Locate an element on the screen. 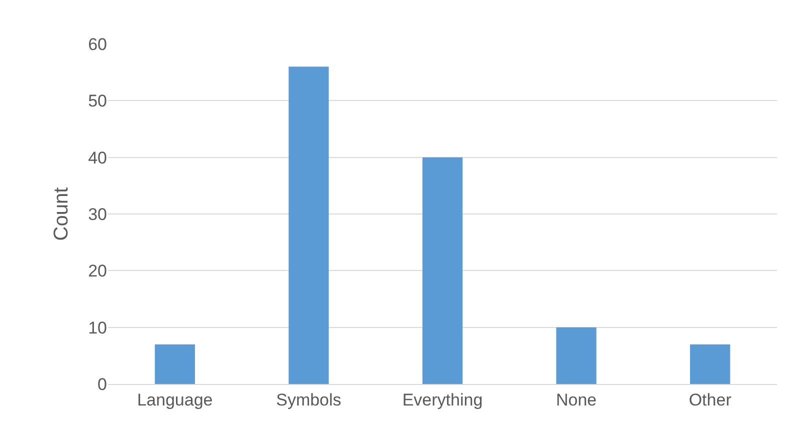 The height and width of the screenshot is (425, 793). x-tick-label: None is located at coordinates (576, 400).